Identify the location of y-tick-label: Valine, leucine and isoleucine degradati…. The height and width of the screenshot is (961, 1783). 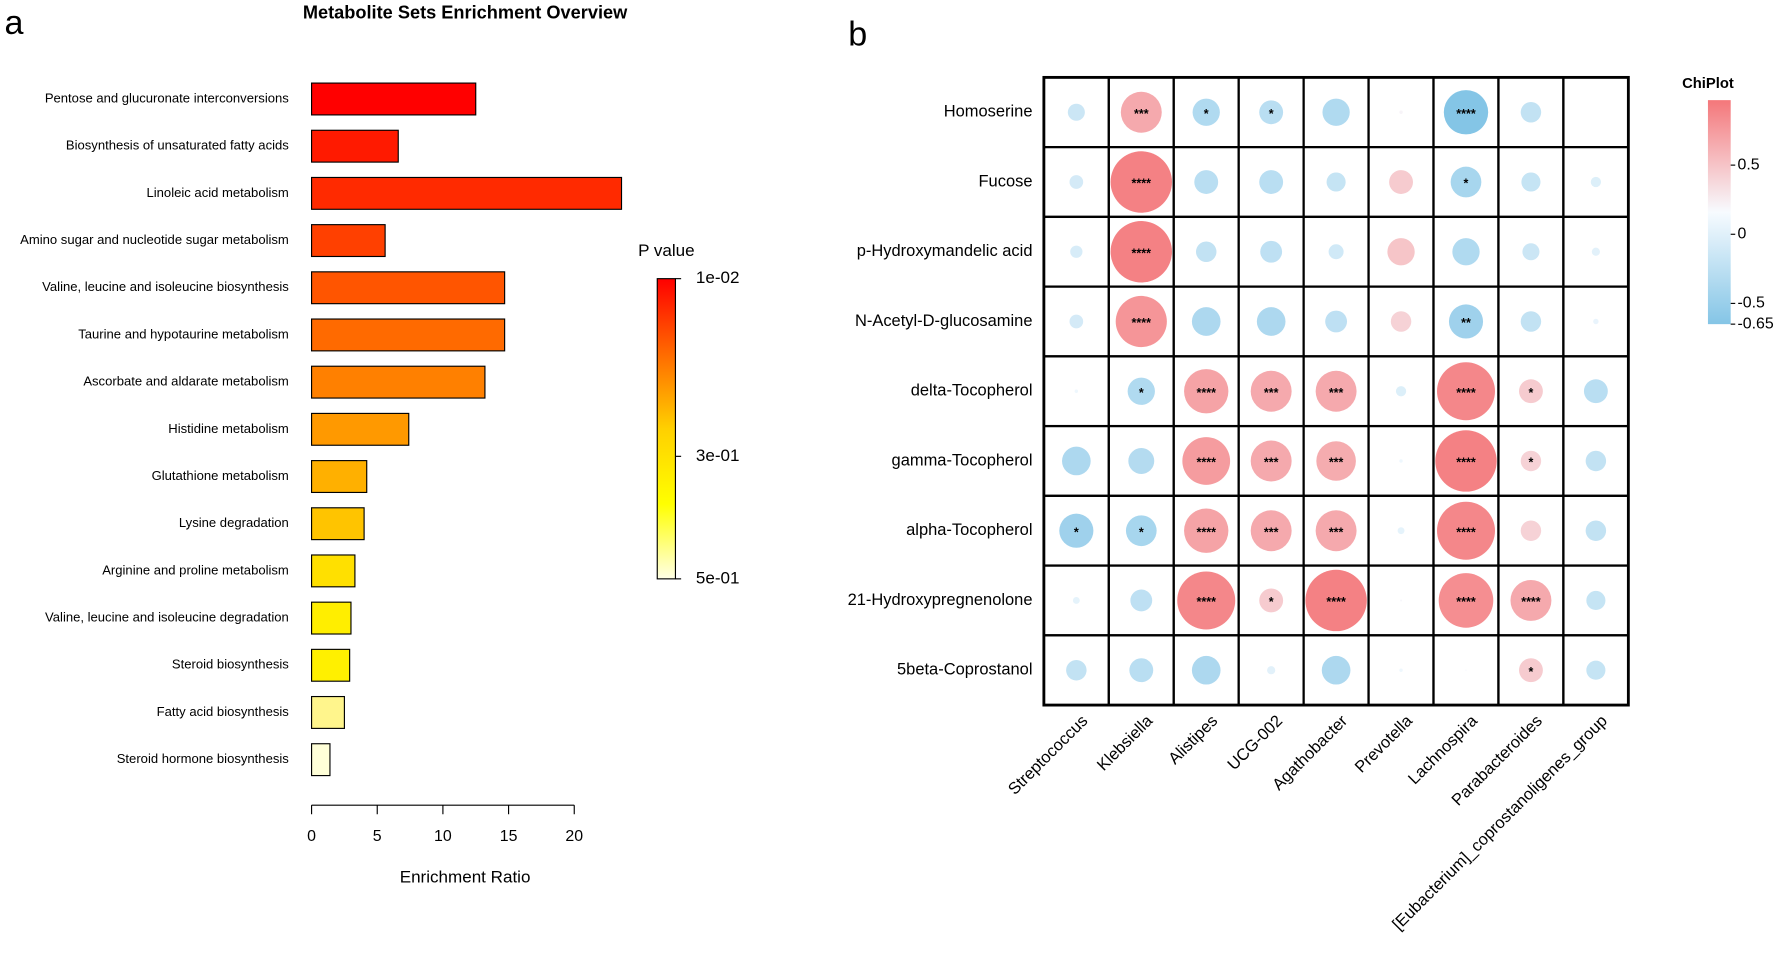
(167, 617).